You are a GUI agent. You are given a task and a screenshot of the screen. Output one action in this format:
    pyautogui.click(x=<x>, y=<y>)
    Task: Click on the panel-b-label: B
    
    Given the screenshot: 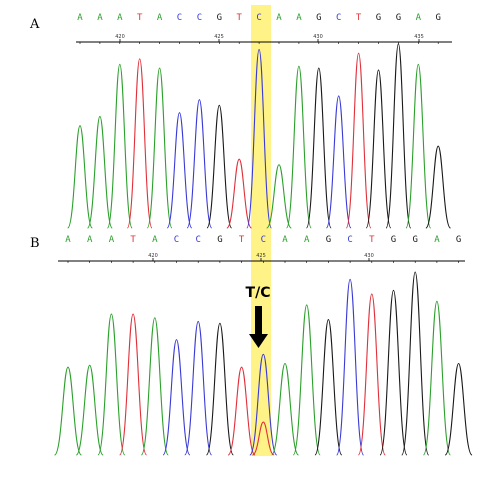 What is the action you would take?
    pyautogui.click(x=35, y=243)
    